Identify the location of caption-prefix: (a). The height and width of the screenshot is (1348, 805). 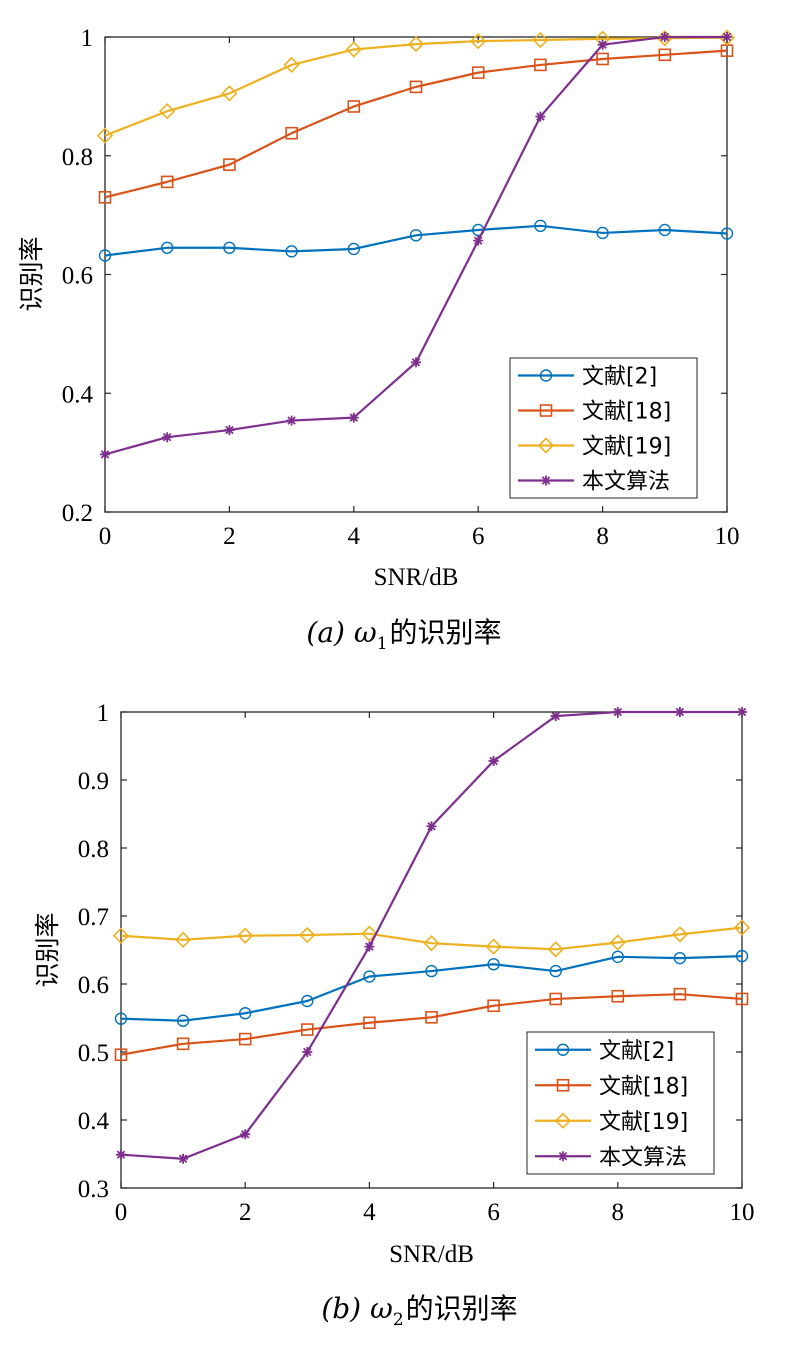
(325, 632).